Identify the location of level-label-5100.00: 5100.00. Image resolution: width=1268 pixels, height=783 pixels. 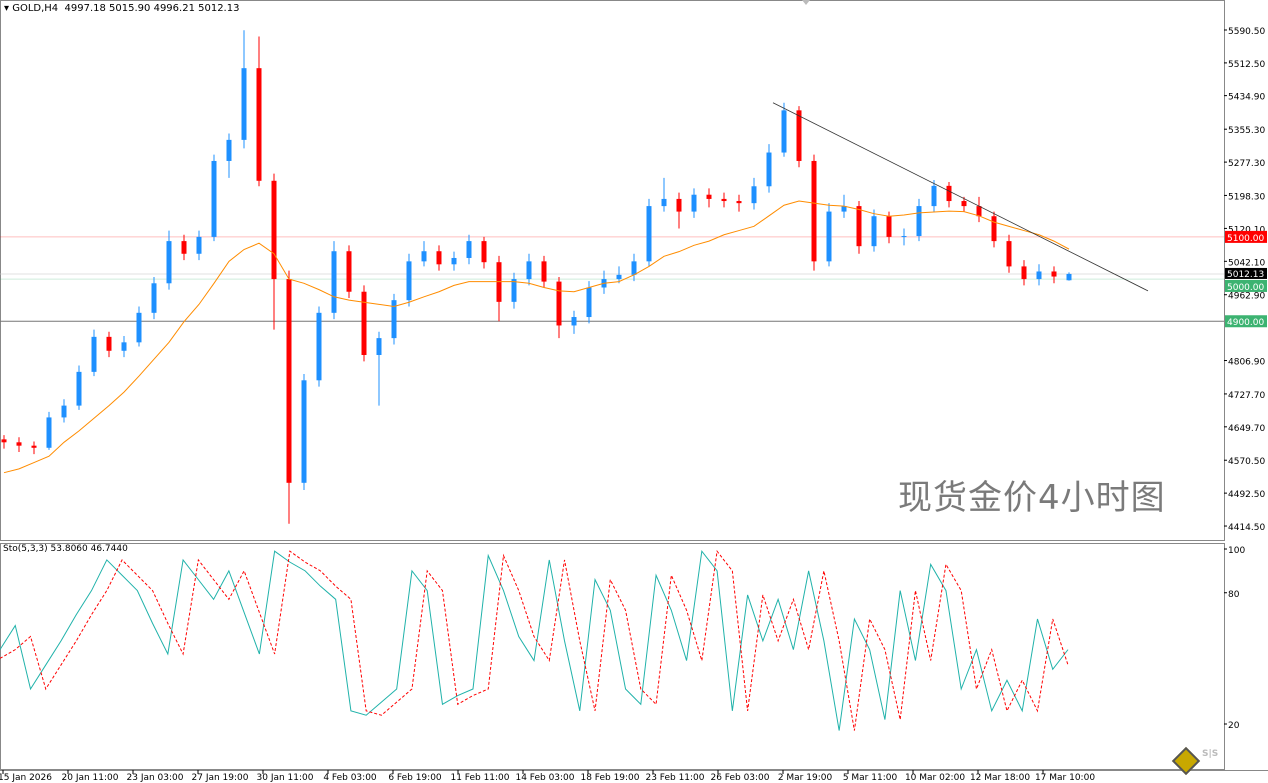
(1245, 239).